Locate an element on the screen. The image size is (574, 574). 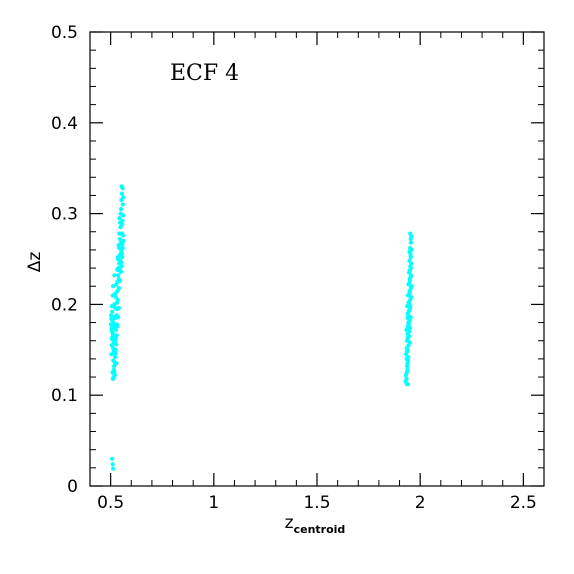
y-tick-label: 0.1 is located at coordinates (64, 396).